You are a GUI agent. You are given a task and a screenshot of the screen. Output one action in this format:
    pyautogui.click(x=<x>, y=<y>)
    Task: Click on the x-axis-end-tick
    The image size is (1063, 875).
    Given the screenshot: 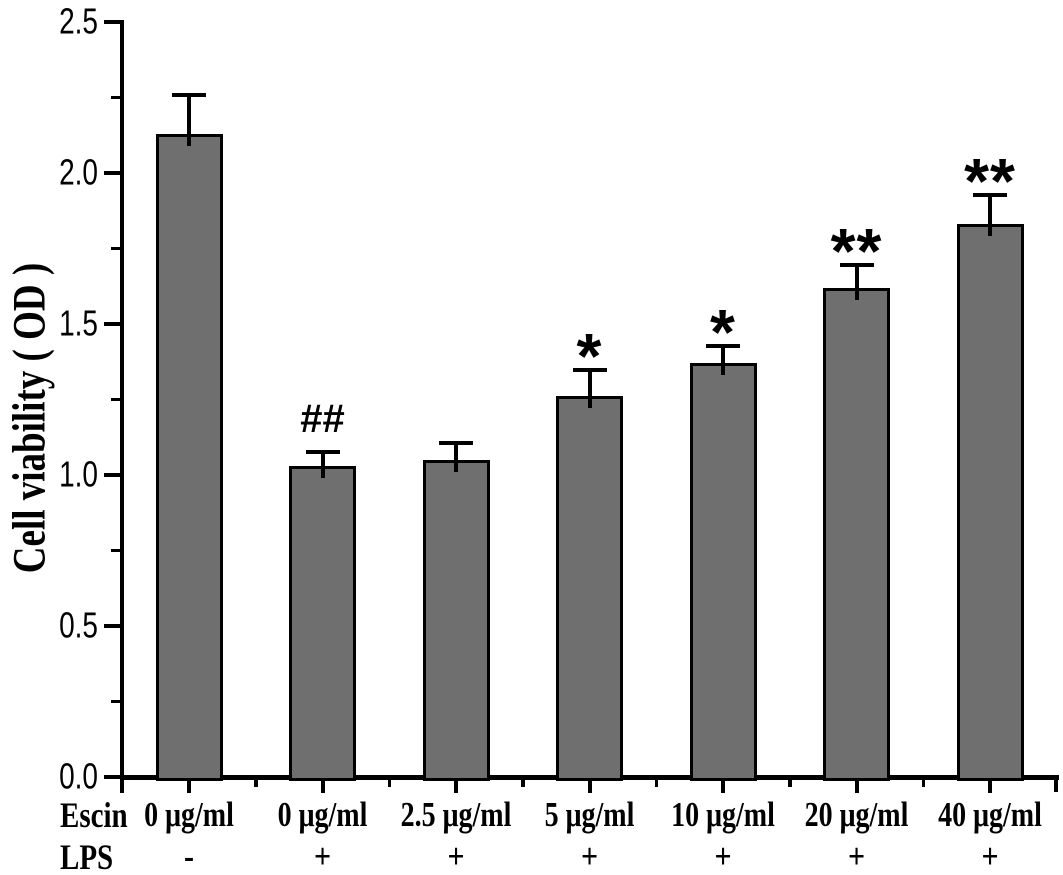 What is the action you would take?
    pyautogui.click(x=1055, y=785)
    